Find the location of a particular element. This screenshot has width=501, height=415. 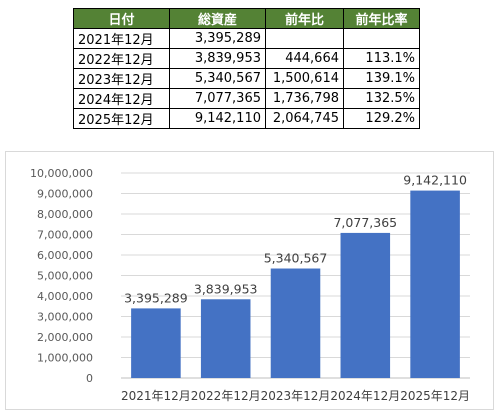

y-tick-label: 3,000,000 is located at coordinates (65, 317).